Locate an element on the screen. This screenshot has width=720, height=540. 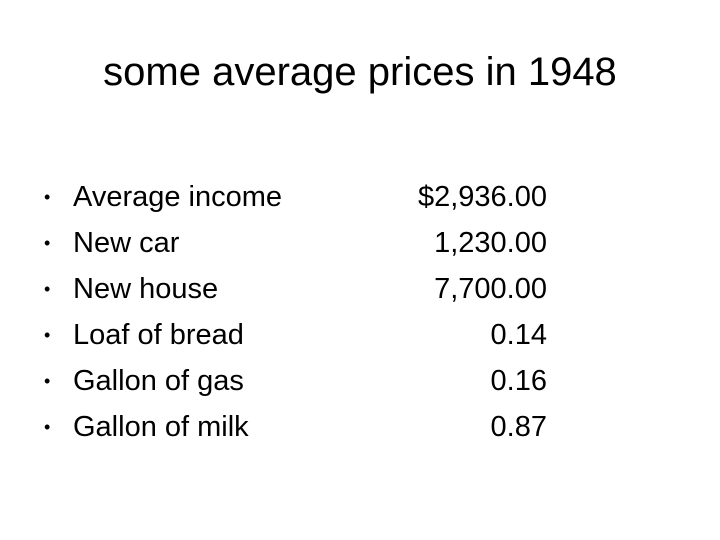
item-value: 7,700.00 is located at coordinates (490, 289).